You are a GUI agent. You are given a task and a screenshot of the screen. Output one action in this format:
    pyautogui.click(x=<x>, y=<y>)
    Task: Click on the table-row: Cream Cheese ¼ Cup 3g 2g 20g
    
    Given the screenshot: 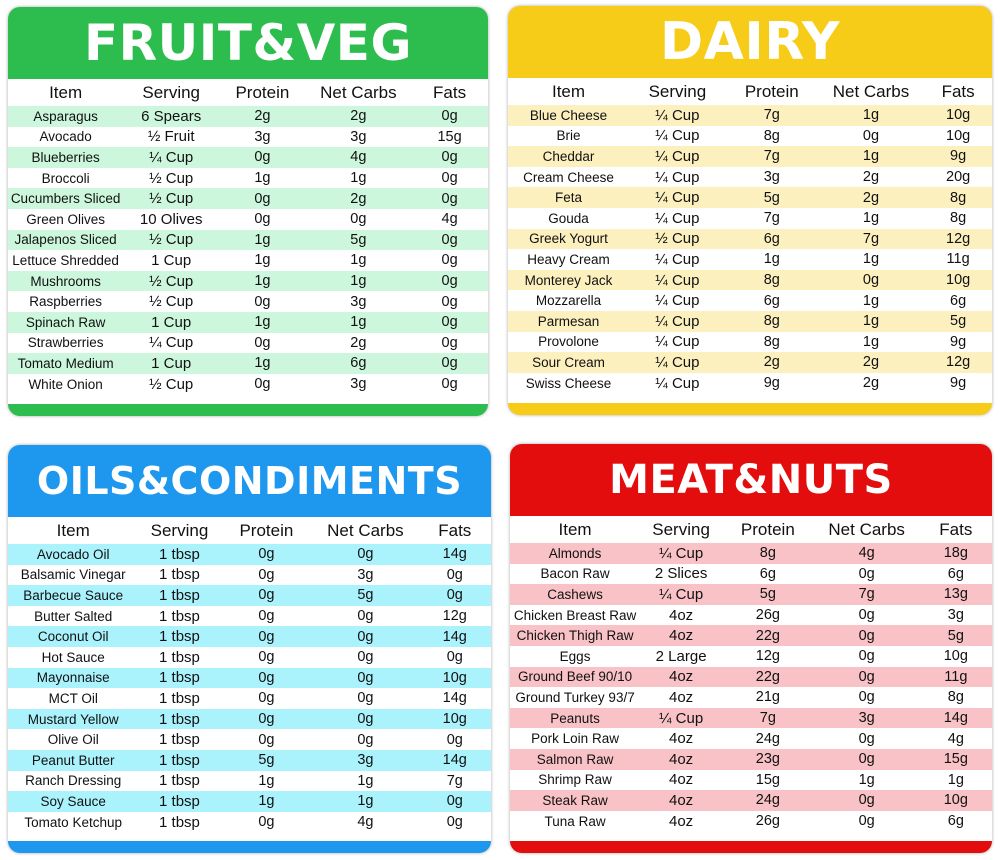 What is the action you would take?
    pyautogui.click(x=750, y=177)
    